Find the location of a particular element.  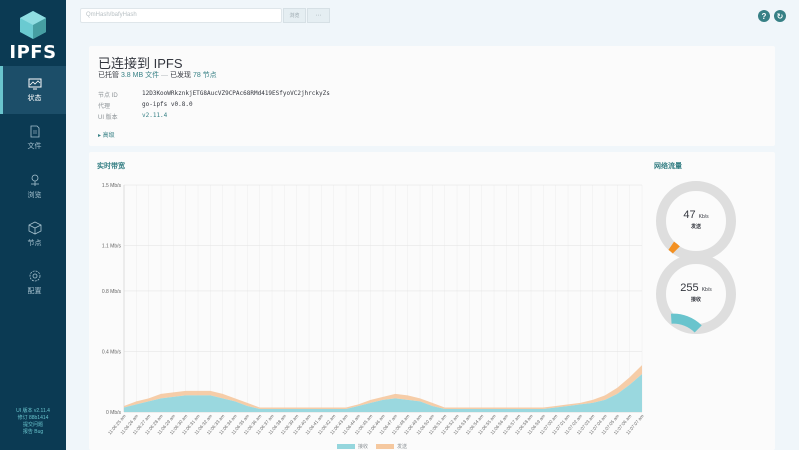

sidebar-nav: 状态 文件 浏览 节点 is located at coordinates (33, 186).